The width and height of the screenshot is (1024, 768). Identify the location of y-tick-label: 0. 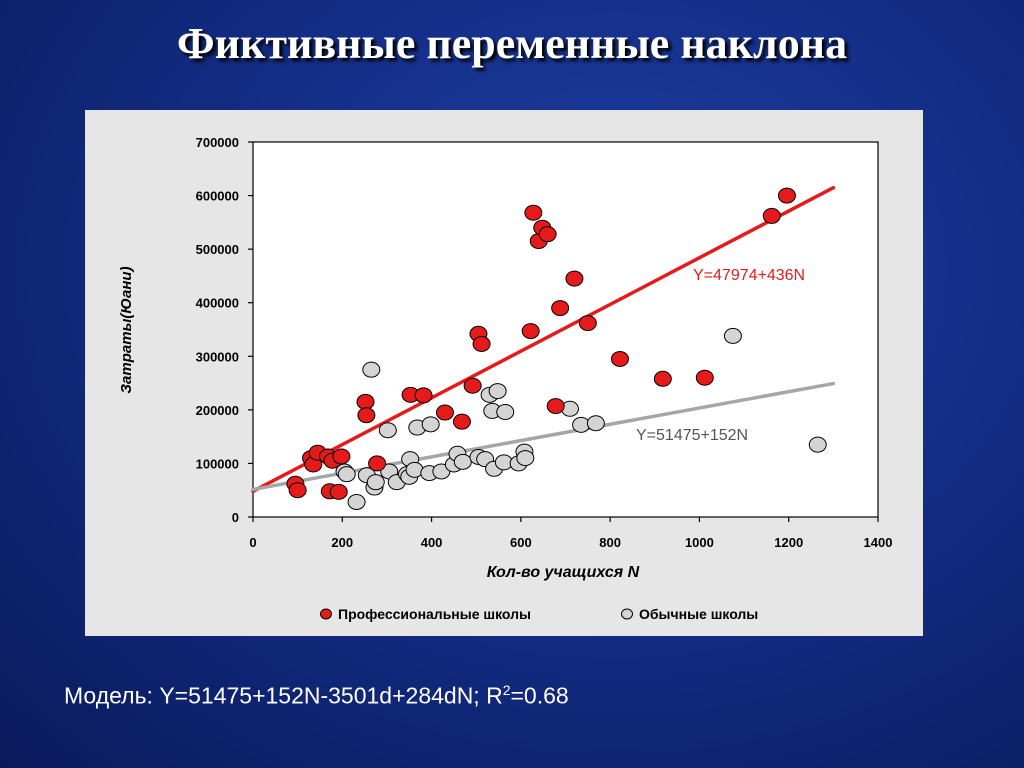
(235, 517).